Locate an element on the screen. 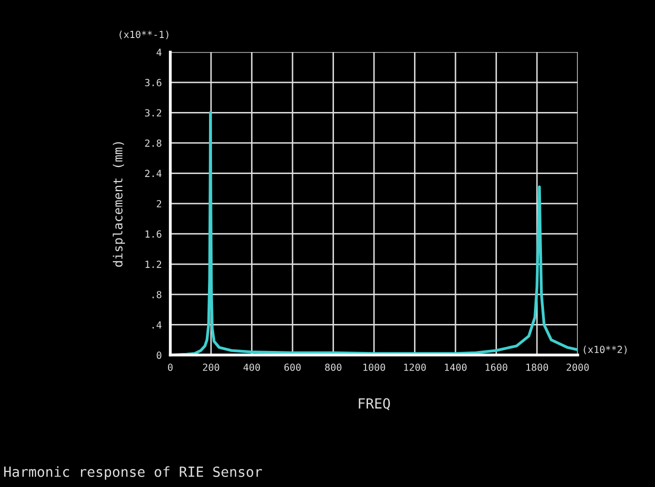  x-tick-label: 1600 is located at coordinates (497, 367).